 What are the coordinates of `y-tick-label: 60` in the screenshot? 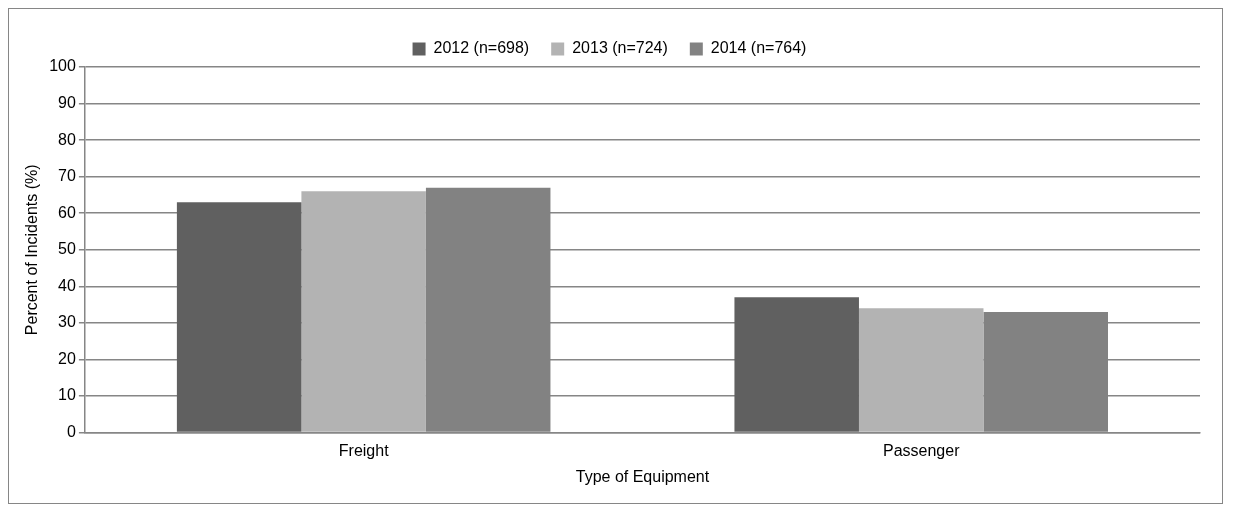 It's located at (67, 212).